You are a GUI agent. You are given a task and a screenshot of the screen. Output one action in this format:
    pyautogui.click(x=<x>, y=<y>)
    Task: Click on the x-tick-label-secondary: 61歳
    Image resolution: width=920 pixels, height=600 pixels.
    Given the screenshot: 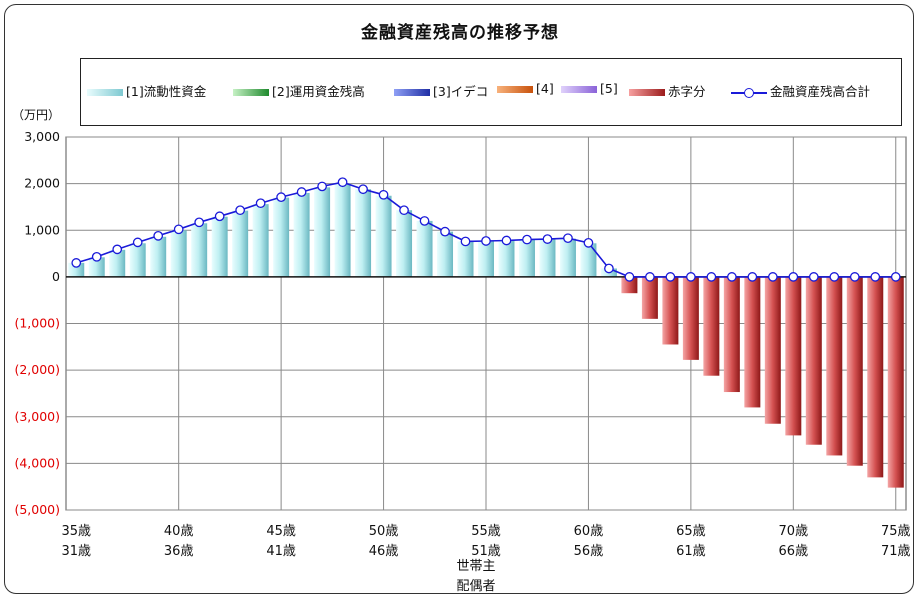 What is the action you would take?
    pyautogui.click(x=691, y=551)
    